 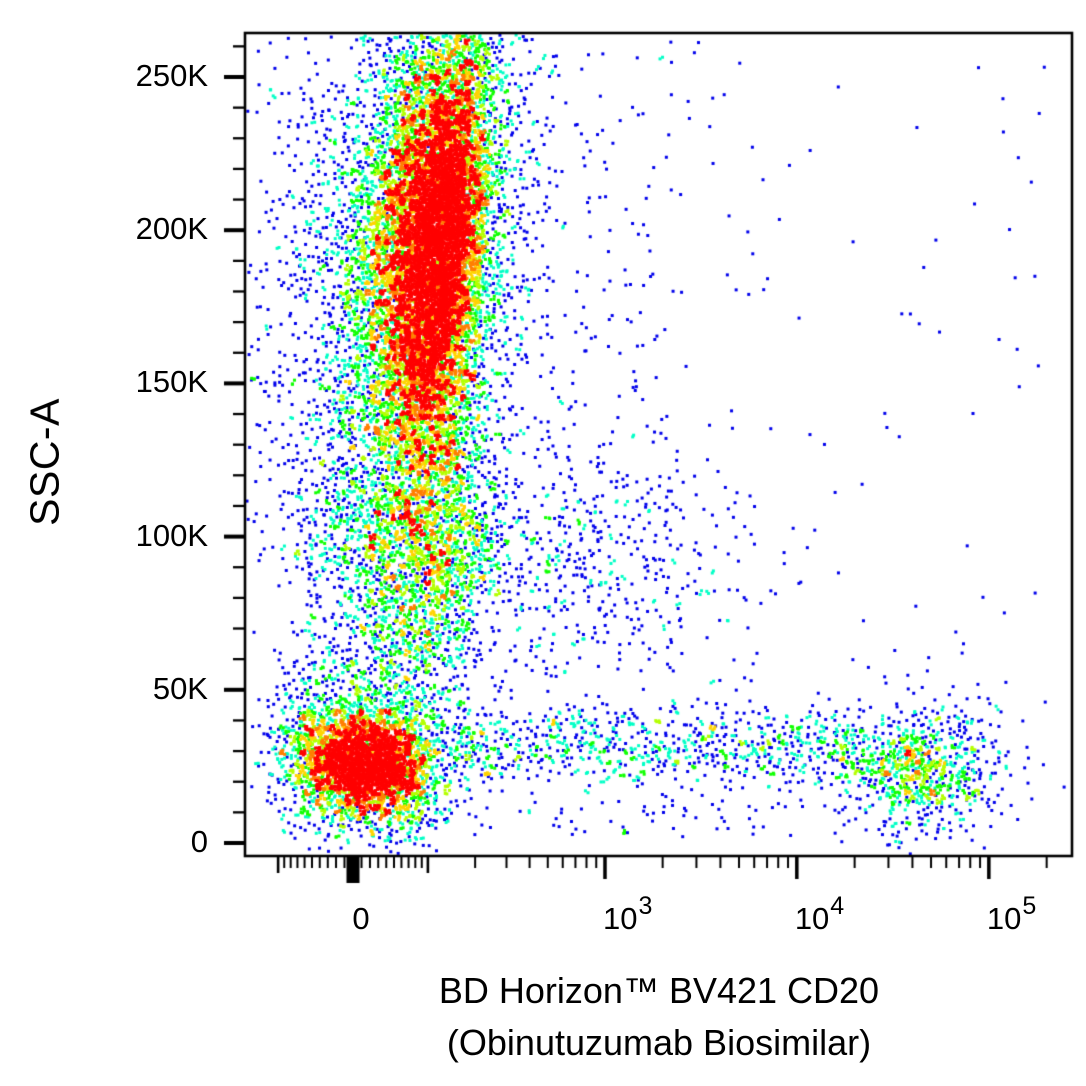 I want to click on y-tick-label: 100K, so click(x=171, y=535).